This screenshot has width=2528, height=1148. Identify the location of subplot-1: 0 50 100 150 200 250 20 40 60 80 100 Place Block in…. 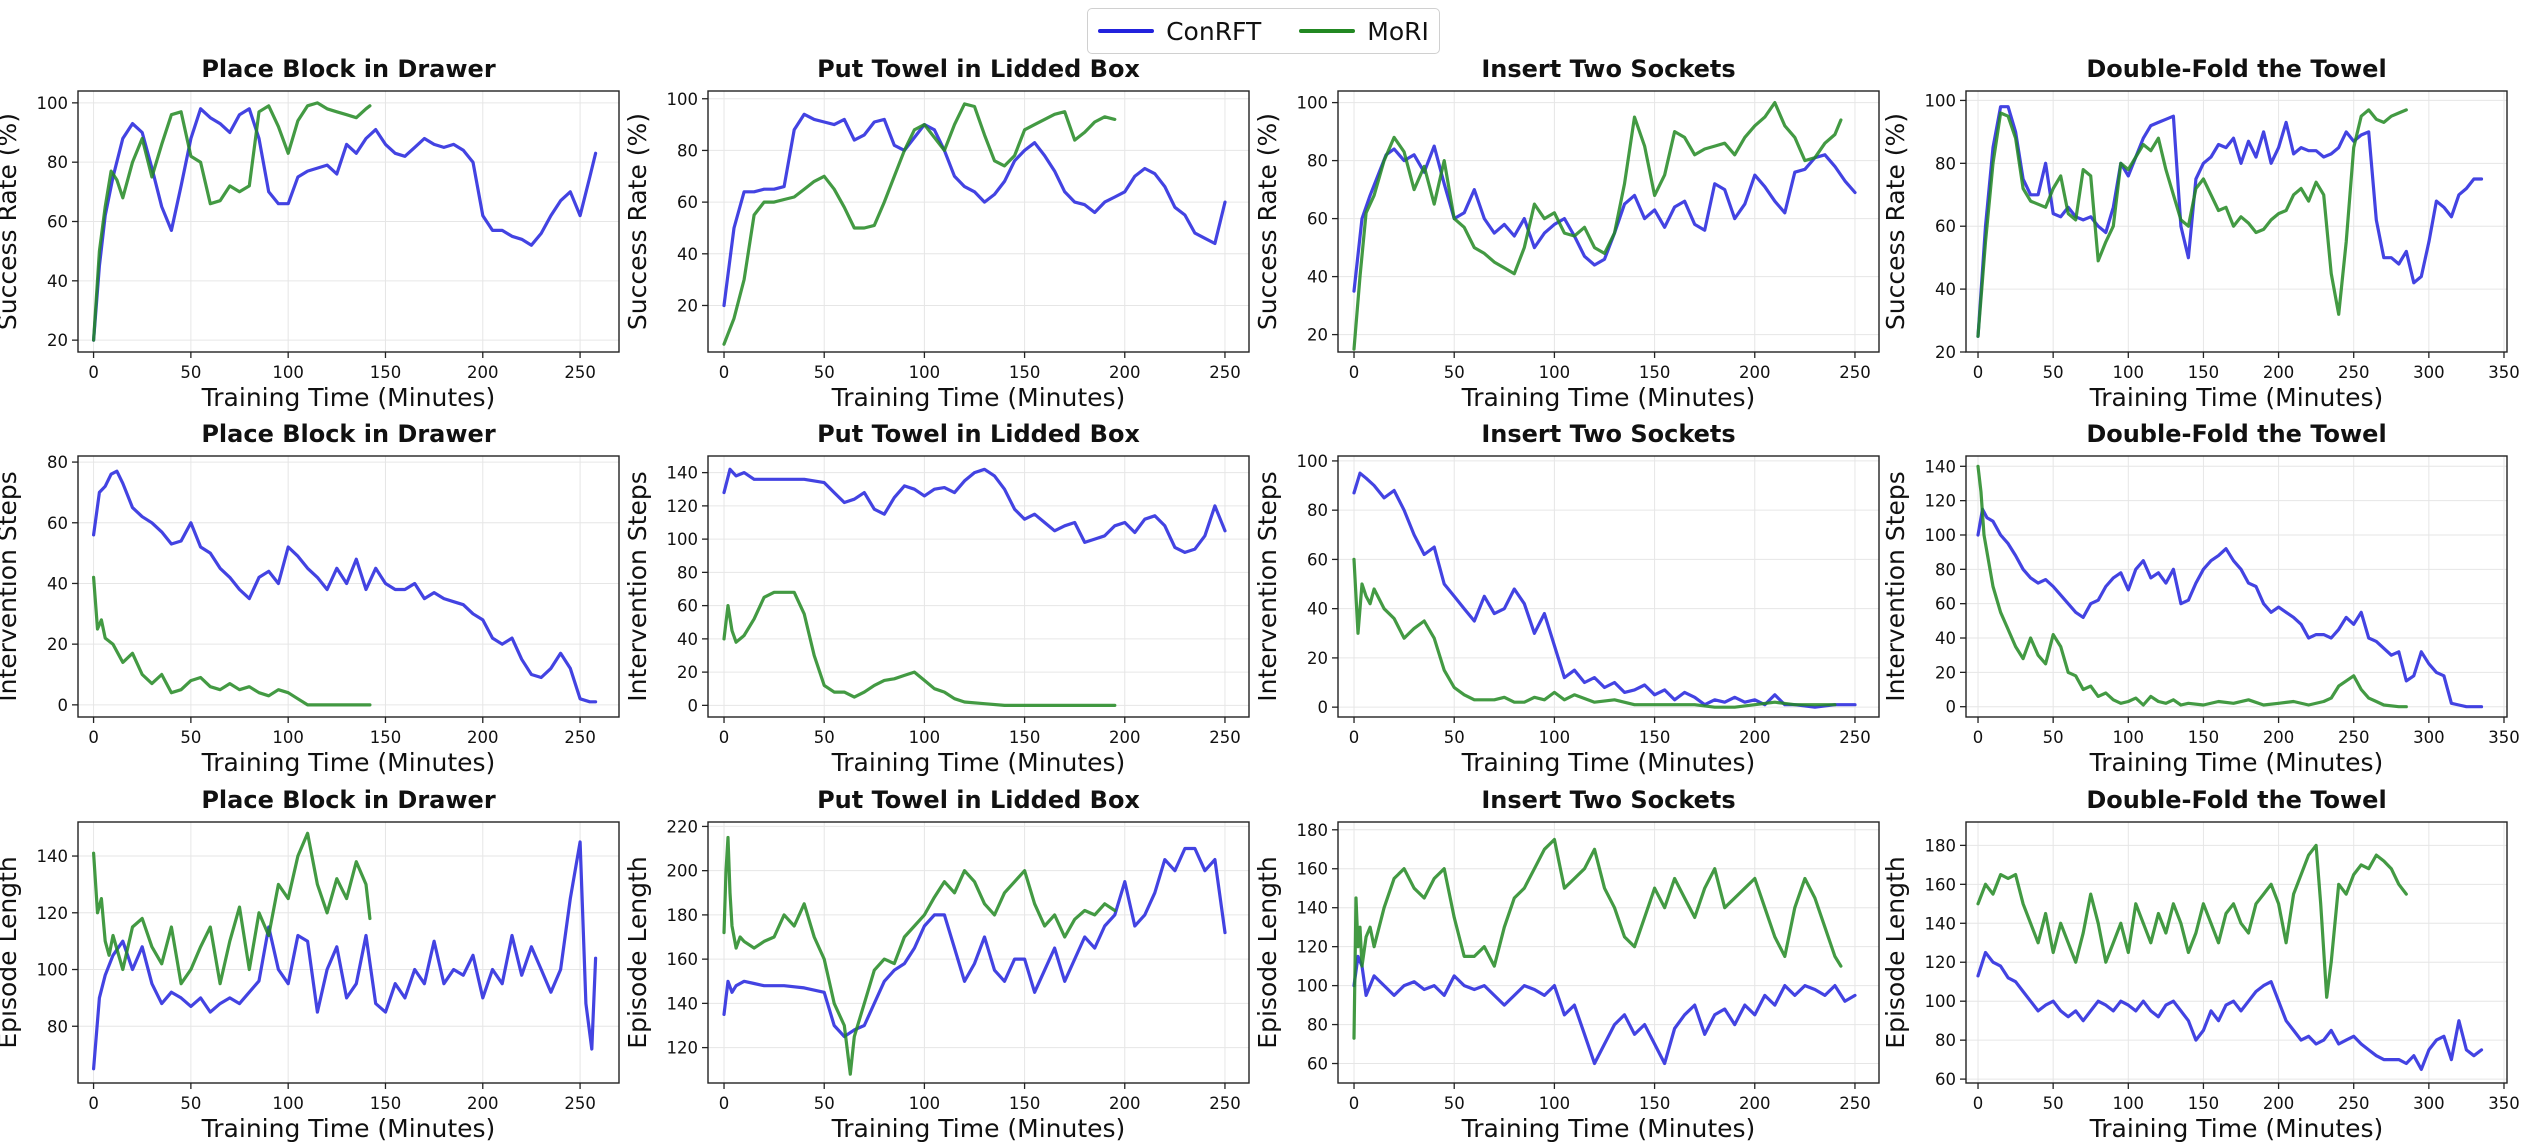
(310, 233).